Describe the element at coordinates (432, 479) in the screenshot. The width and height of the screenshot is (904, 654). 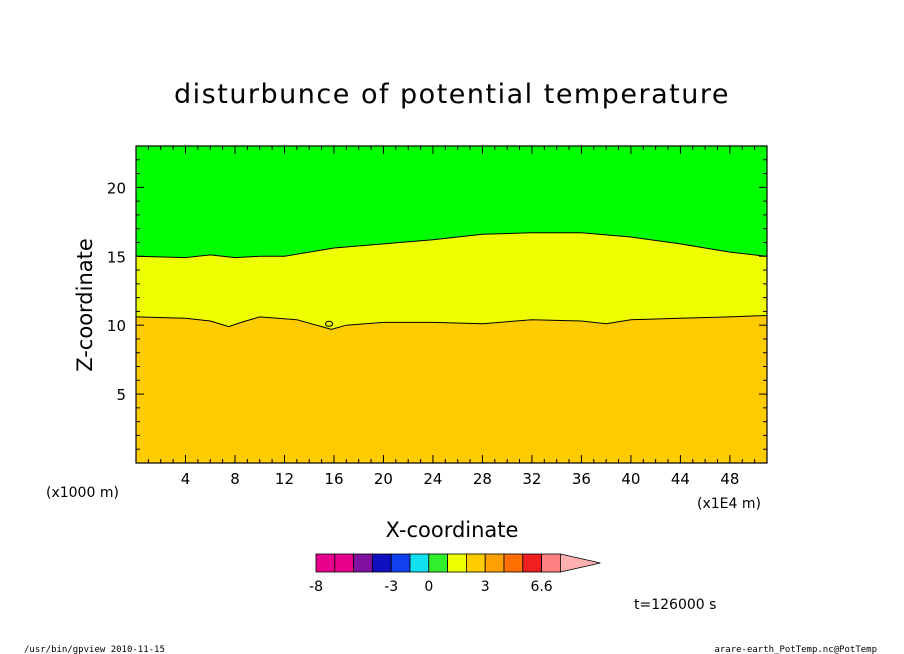
I see `x-tick-label: 24` at that location.